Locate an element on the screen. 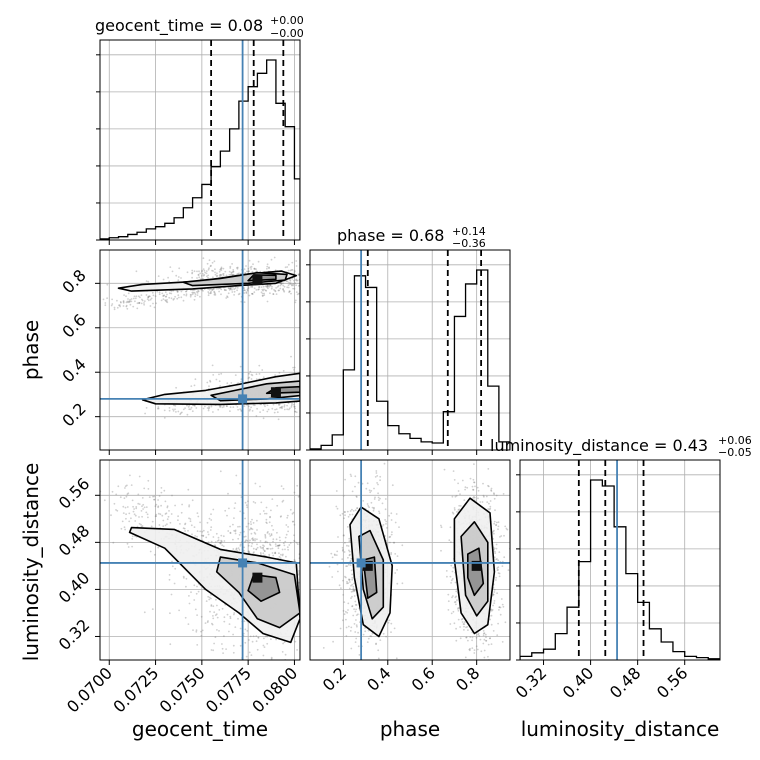  title-geocent-time-value: 0.08 is located at coordinates (246, 25).